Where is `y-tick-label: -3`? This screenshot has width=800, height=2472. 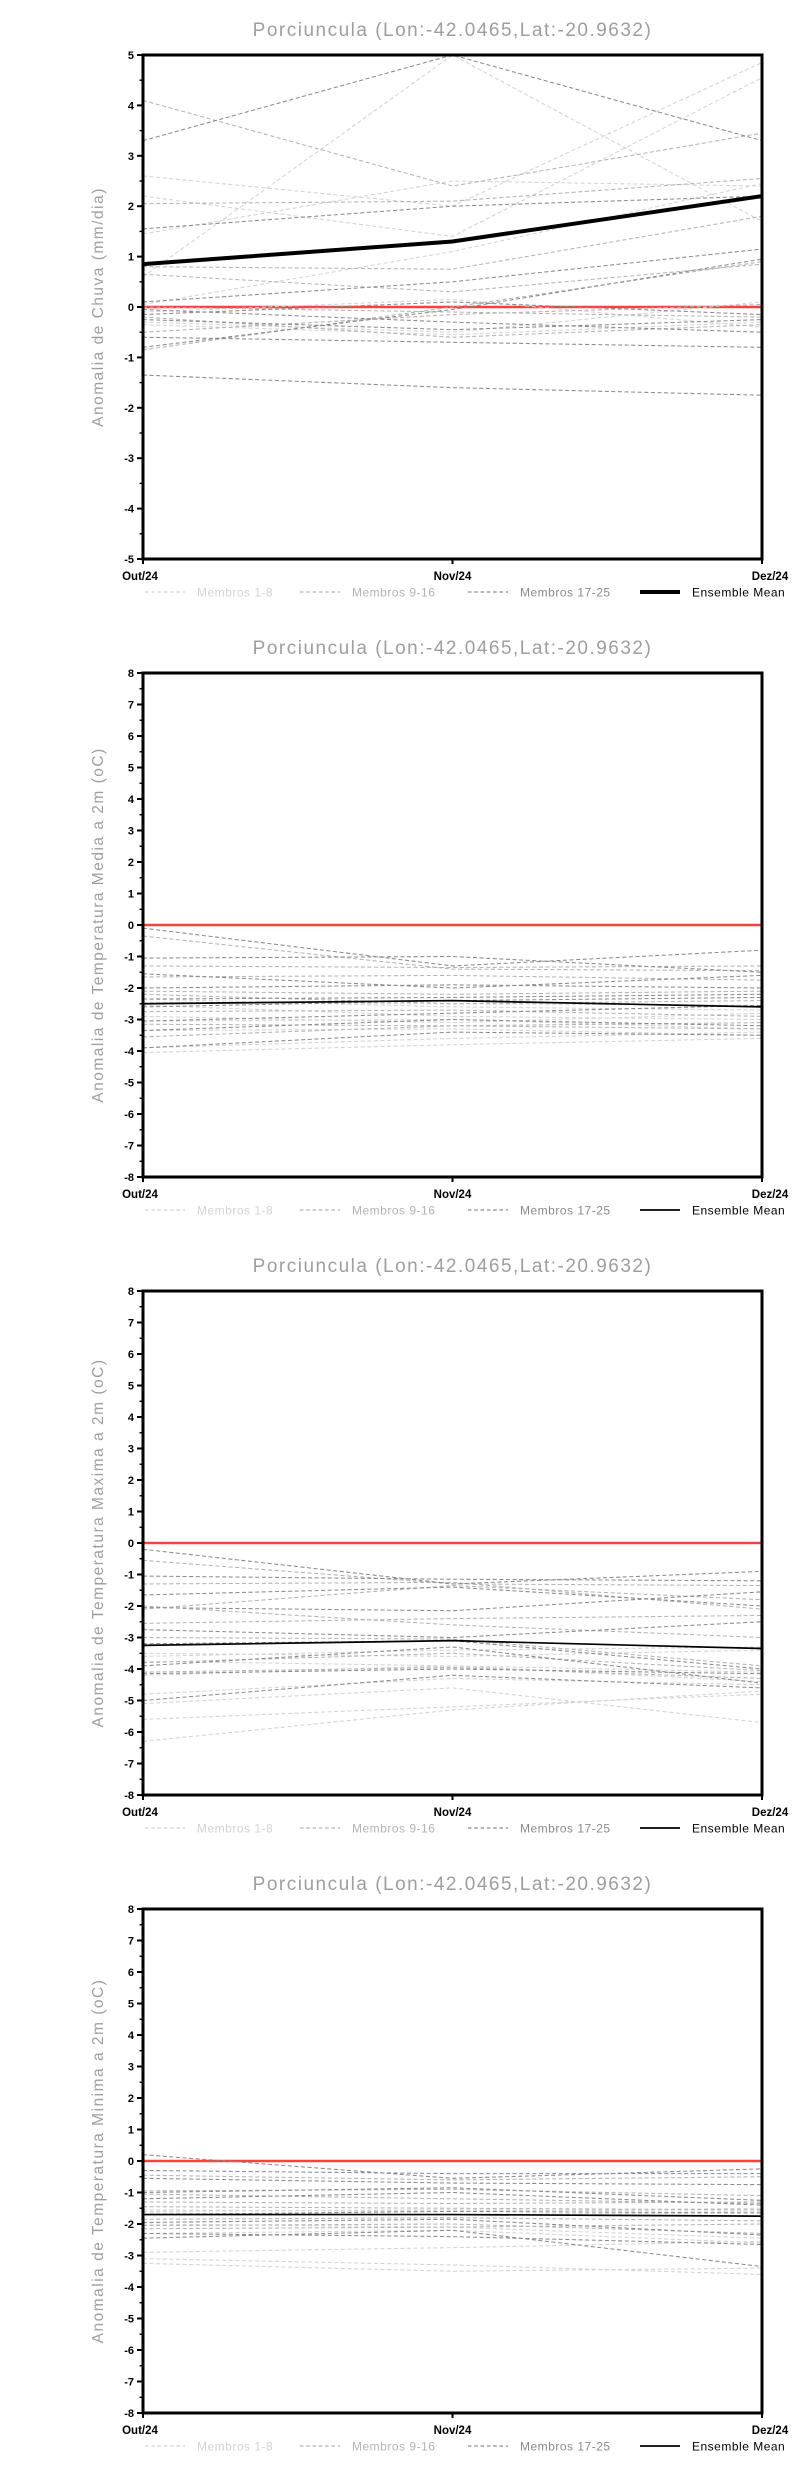
y-tick-label: -3 is located at coordinates (129, 2257).